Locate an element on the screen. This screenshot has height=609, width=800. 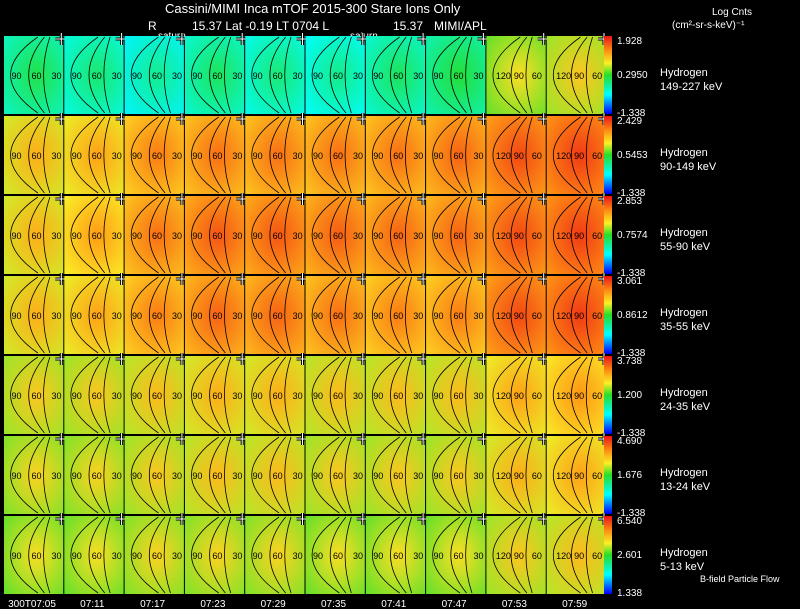
colorbar-mid: 0.2950 is located at coordinates (632, 75).